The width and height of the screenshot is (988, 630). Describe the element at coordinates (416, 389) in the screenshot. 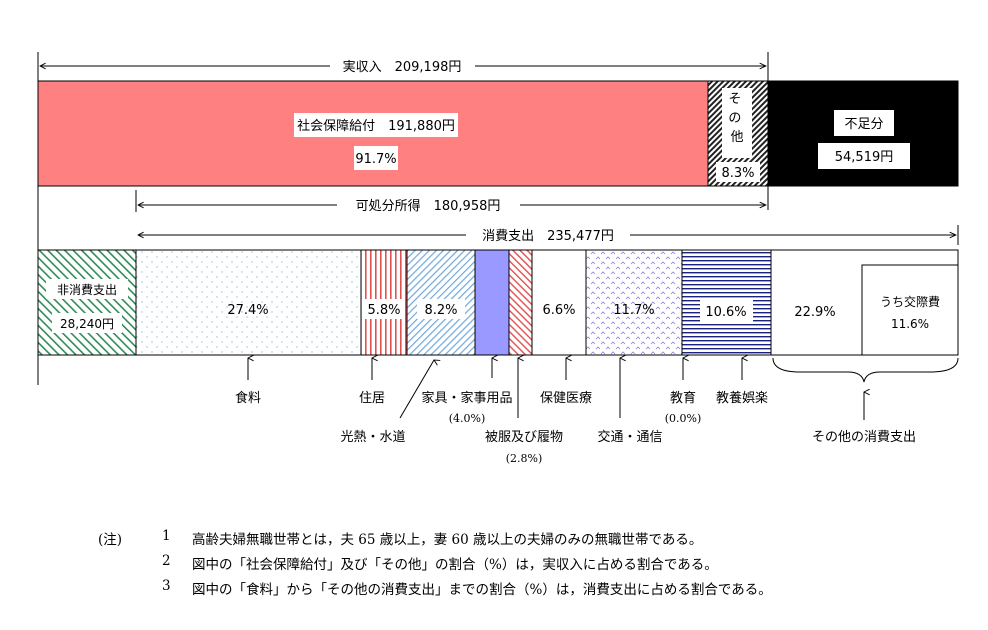

I see `utilities-arrow` at that location.